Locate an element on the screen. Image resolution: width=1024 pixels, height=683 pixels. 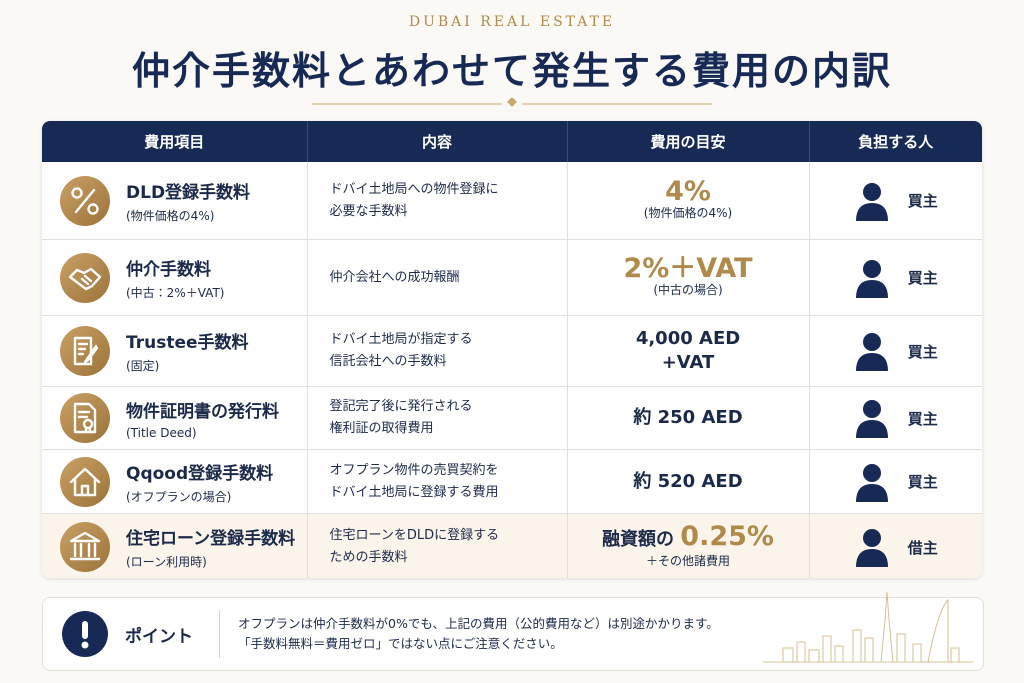
cost-line: +VAT is located at coordinates (688, 362).